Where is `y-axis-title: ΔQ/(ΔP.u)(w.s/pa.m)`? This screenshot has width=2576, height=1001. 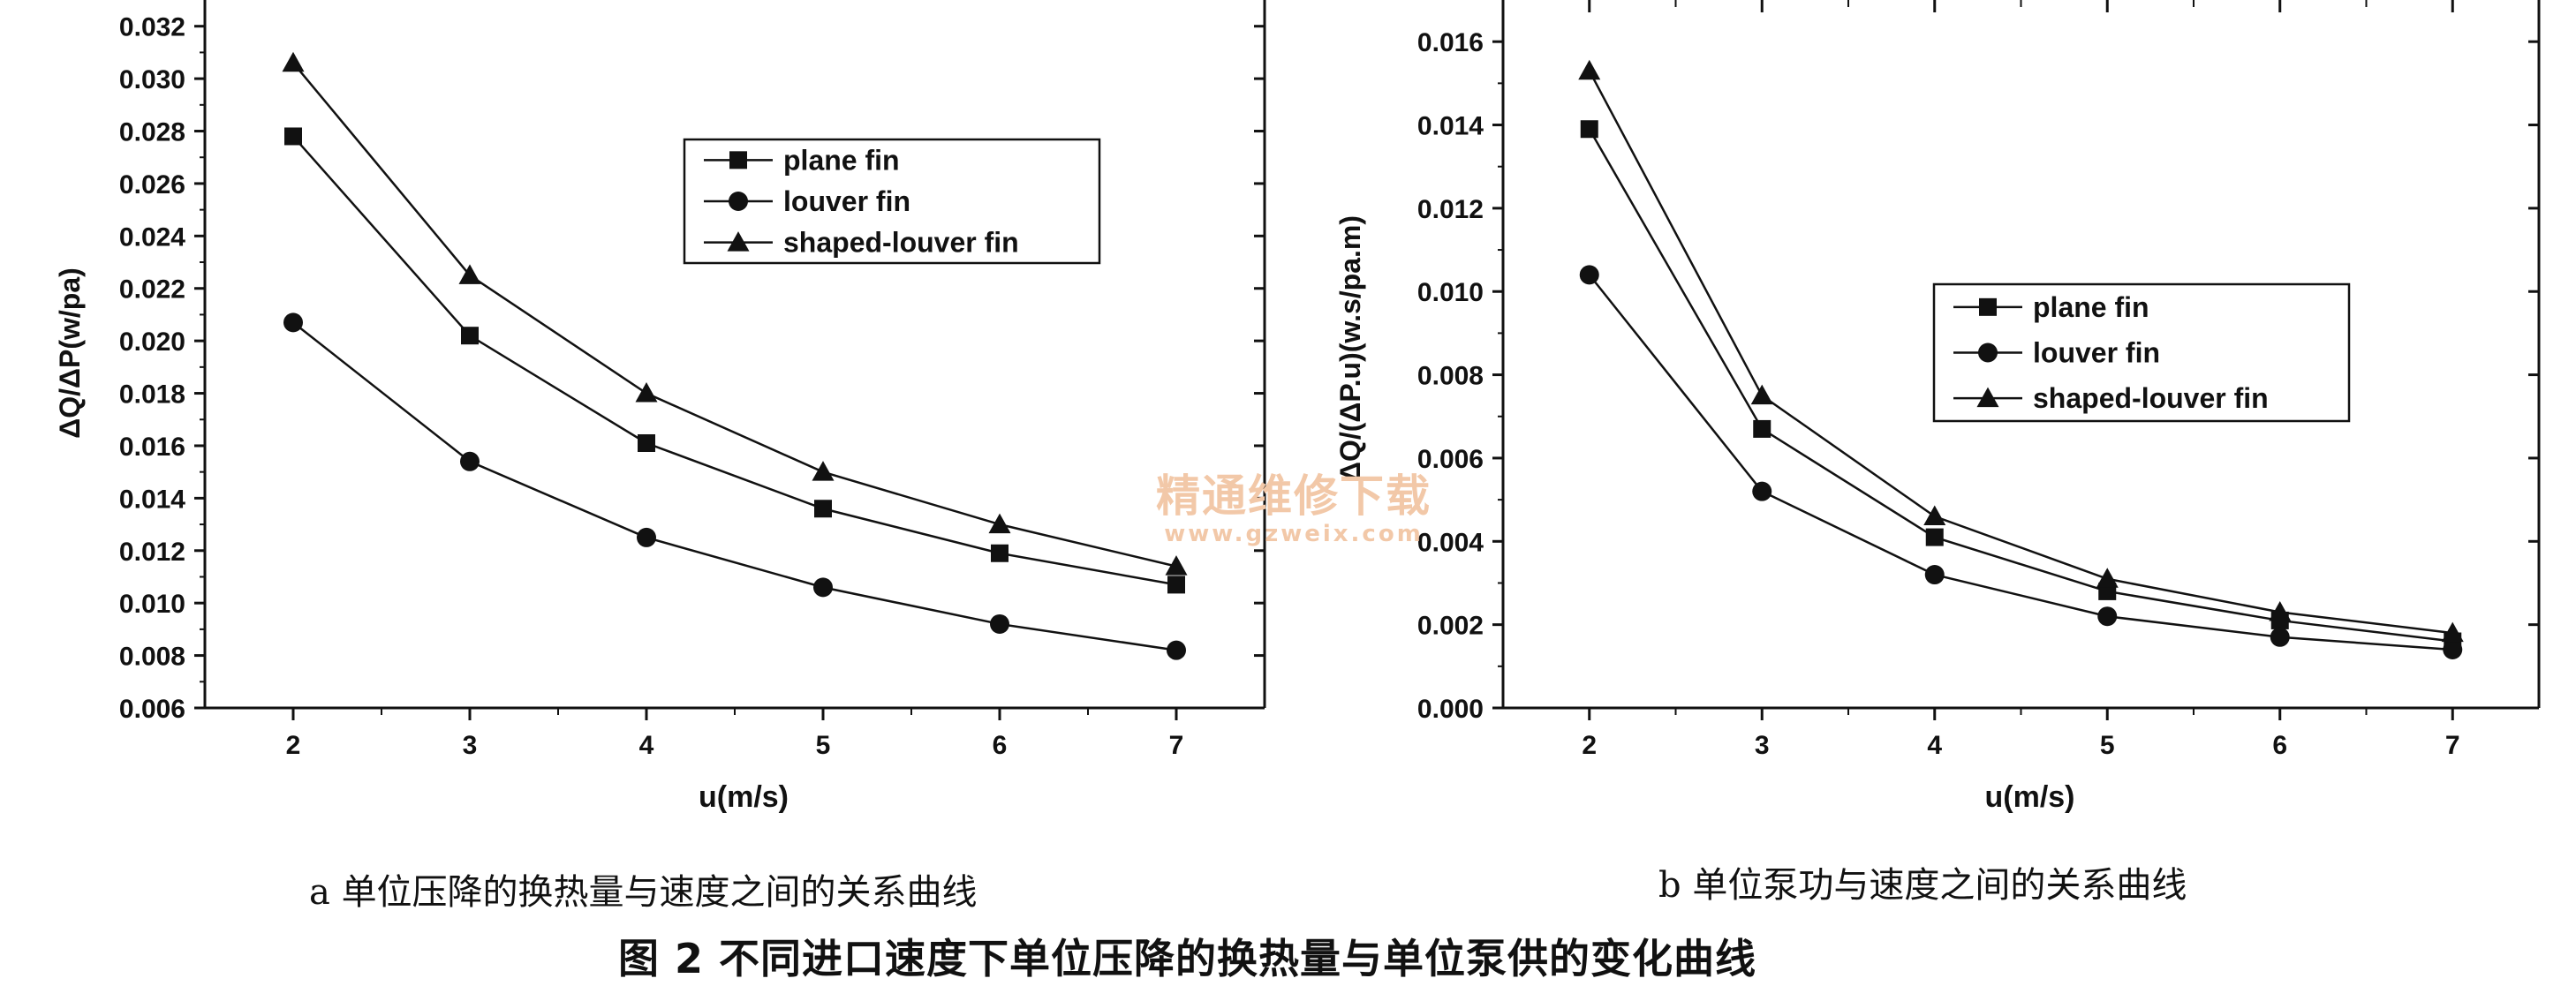 y-axis-title: ΔQ/(ΔP.u)(w.s/pa.m) is located at coordinates (1350, 349).